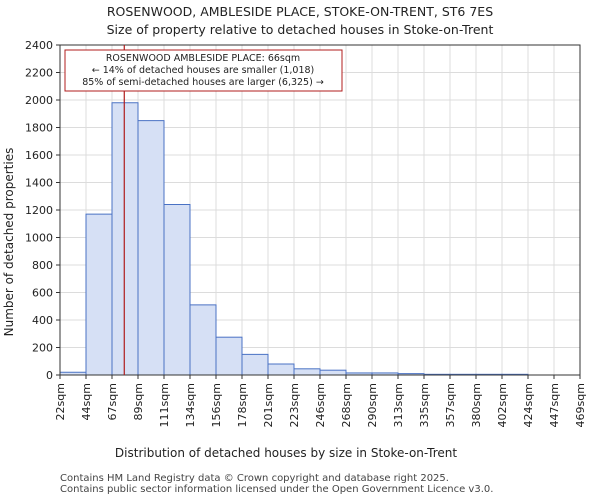  I want to click on y-tick-label: 1000, so click(39, 238).